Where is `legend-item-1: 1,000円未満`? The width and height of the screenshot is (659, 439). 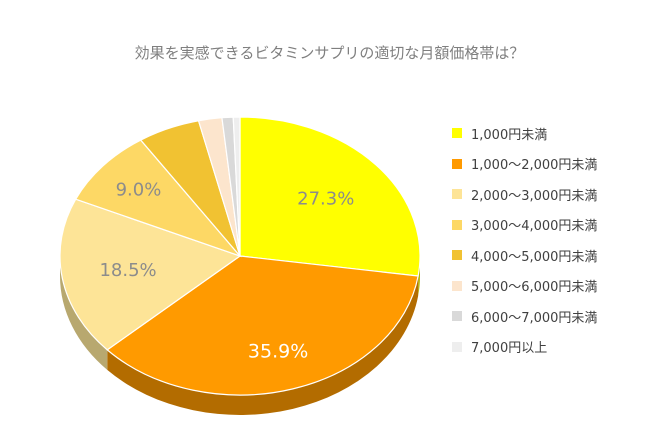
legend-item-1: 1,000円未満 is located at coordinates (524, 133).